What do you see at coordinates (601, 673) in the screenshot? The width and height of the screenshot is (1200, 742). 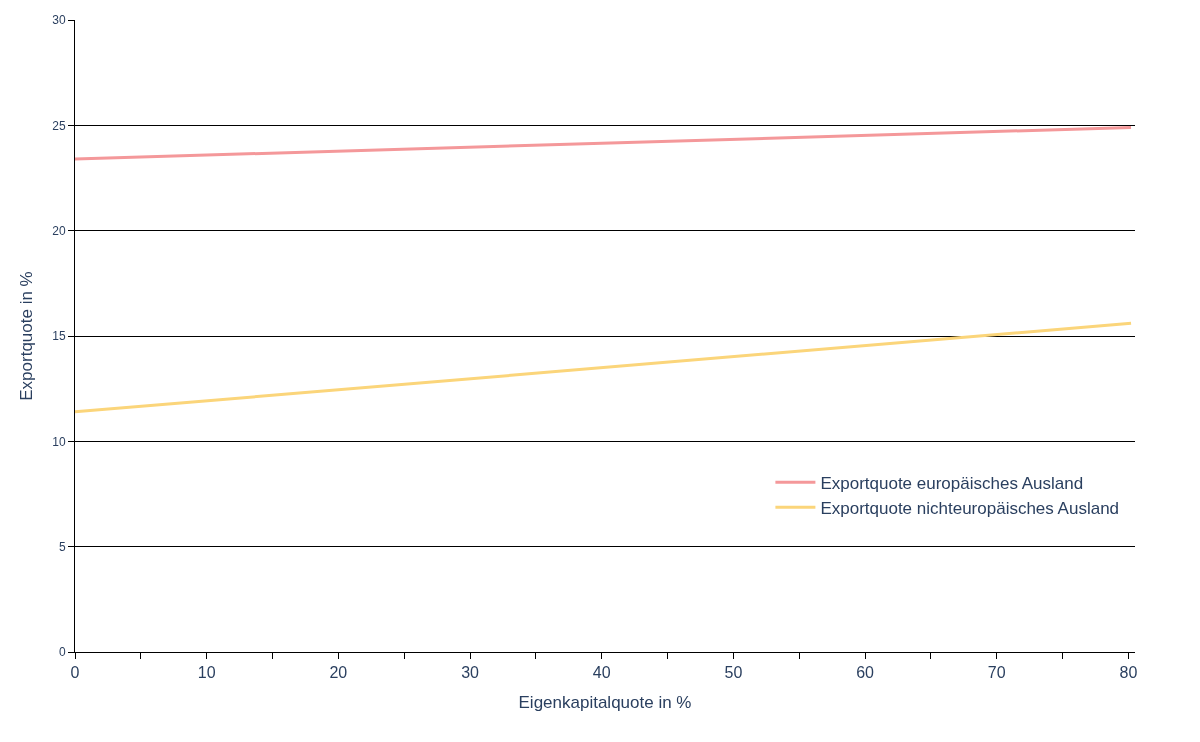 I see `x-tick-label: 40` at bounding box center [601, 673].